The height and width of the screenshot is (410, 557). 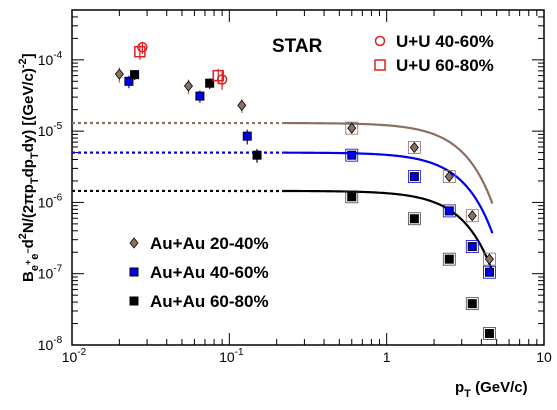 What do you see at coordinates (209, 301) in the screenshot?
I see `legend-label: Au+Au 60-80%` at bounding box center [209, 301].